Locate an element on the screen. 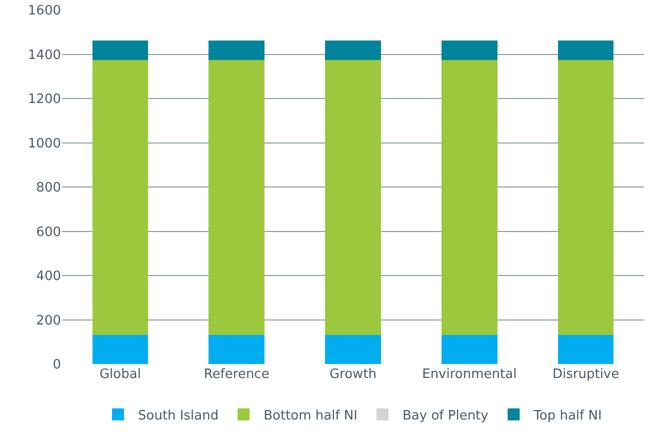  x-tick-label: Growth is located at coordinates (353, 374).